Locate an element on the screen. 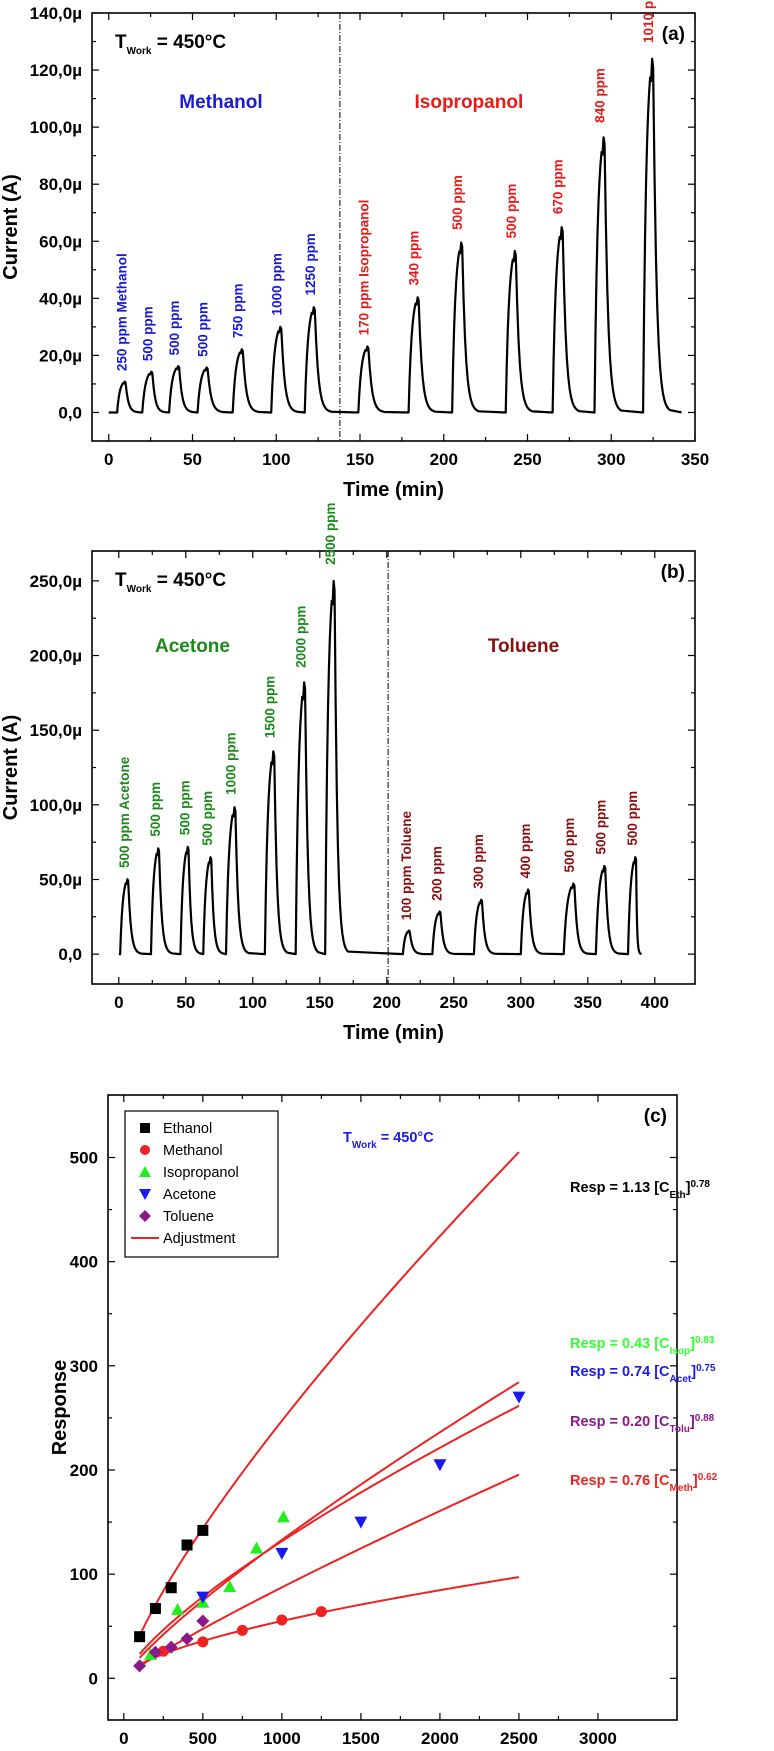  pulse-label: 200 ppm is located at coordinates (436, 873).